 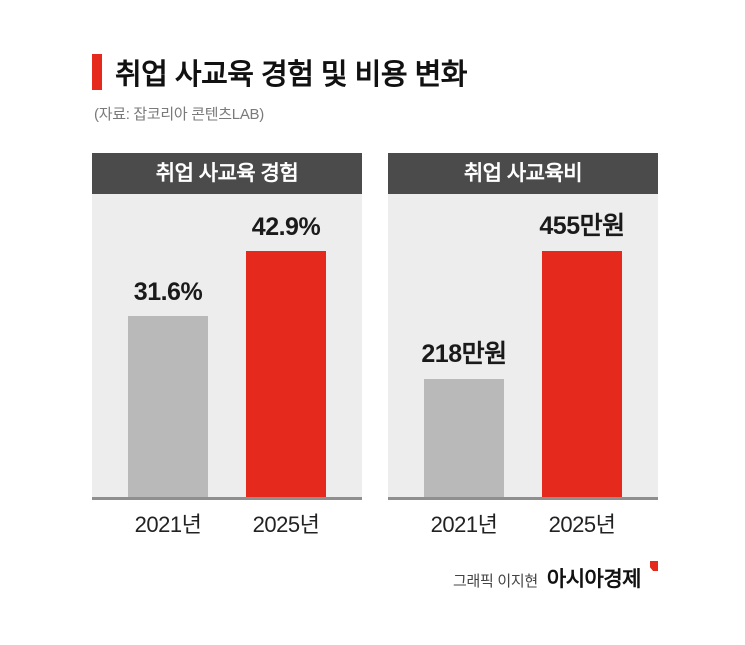 What do you see at coordinates (495, 581) in the screenshot?
I see `credit-text: 그래픽 이지현` at bounding box center [495, 581].